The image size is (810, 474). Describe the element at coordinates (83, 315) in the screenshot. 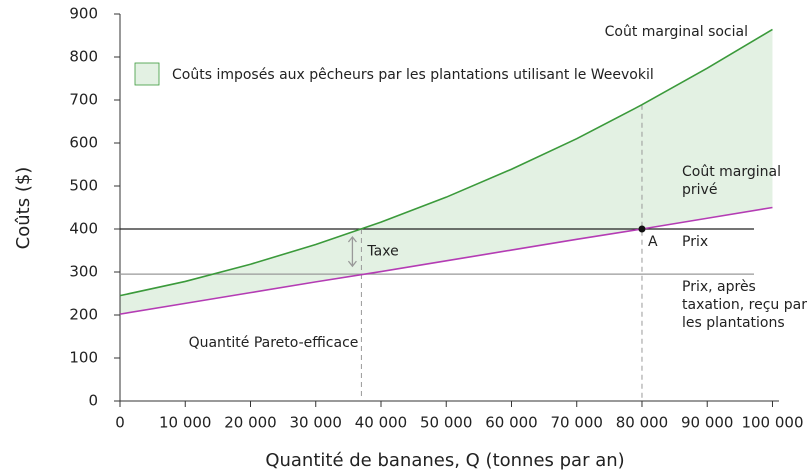

I see `y-tick-label: 200` at that location.